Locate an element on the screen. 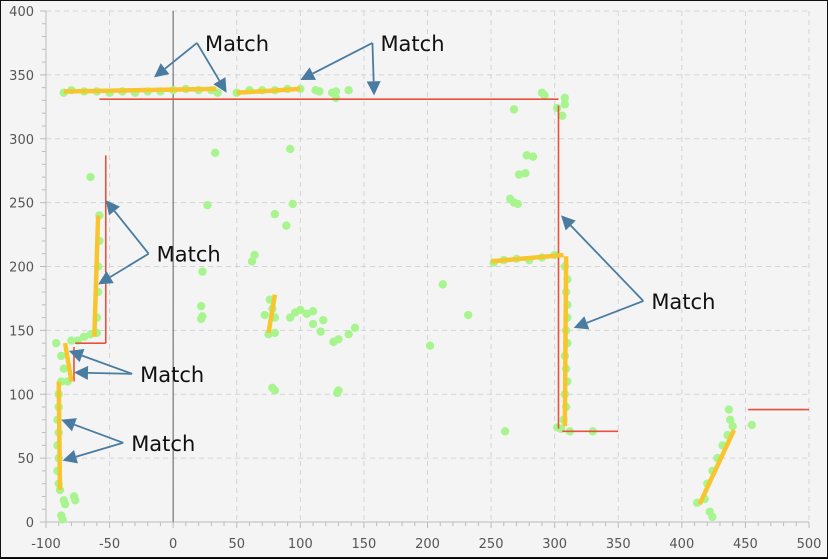 The width and height of the screenshot is (828, 559). x-tick-label: 300 is located at coordinates (554, 544).